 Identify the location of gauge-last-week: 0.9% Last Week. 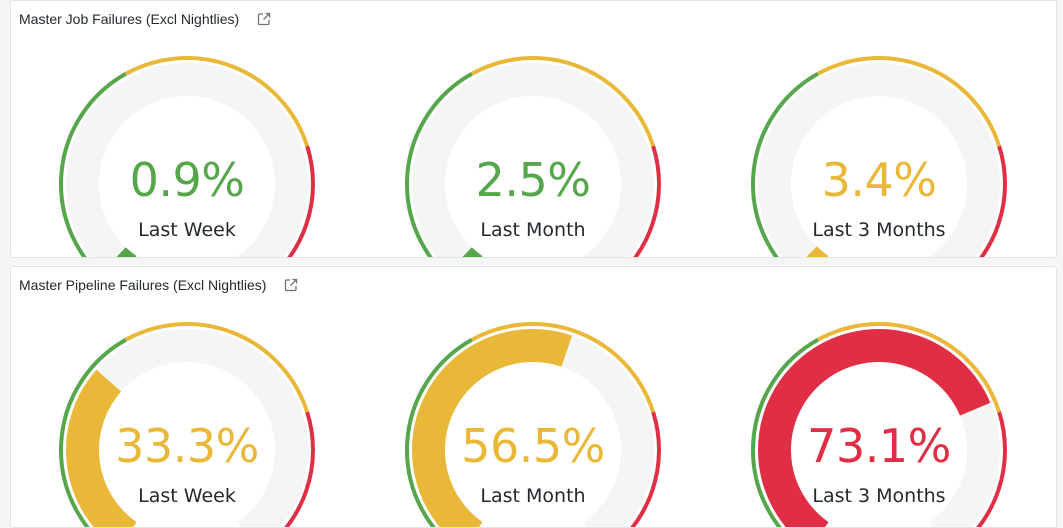
(187, 129).